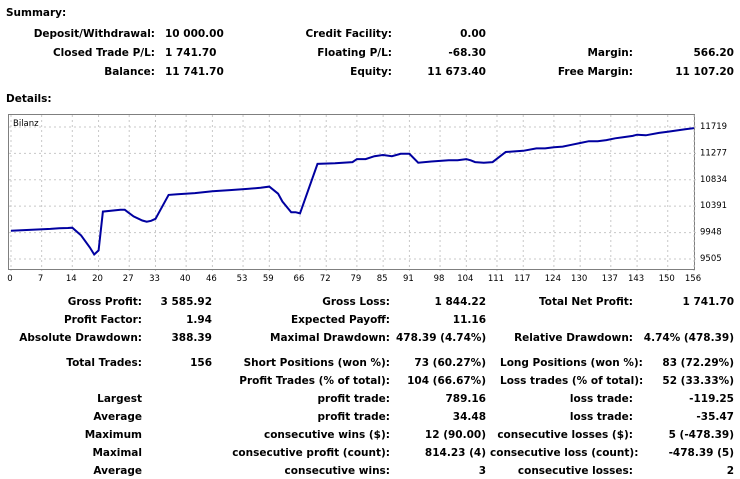  Describe the element at coordinates (446, 381) in the screenshot. I see `profit-trades-value: 104 (66.67%)` at that location.